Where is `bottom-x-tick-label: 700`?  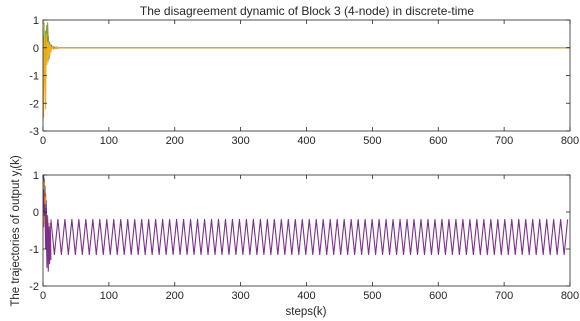 bottom-x-tick-label: 700 is located at coordinates (504, 296).